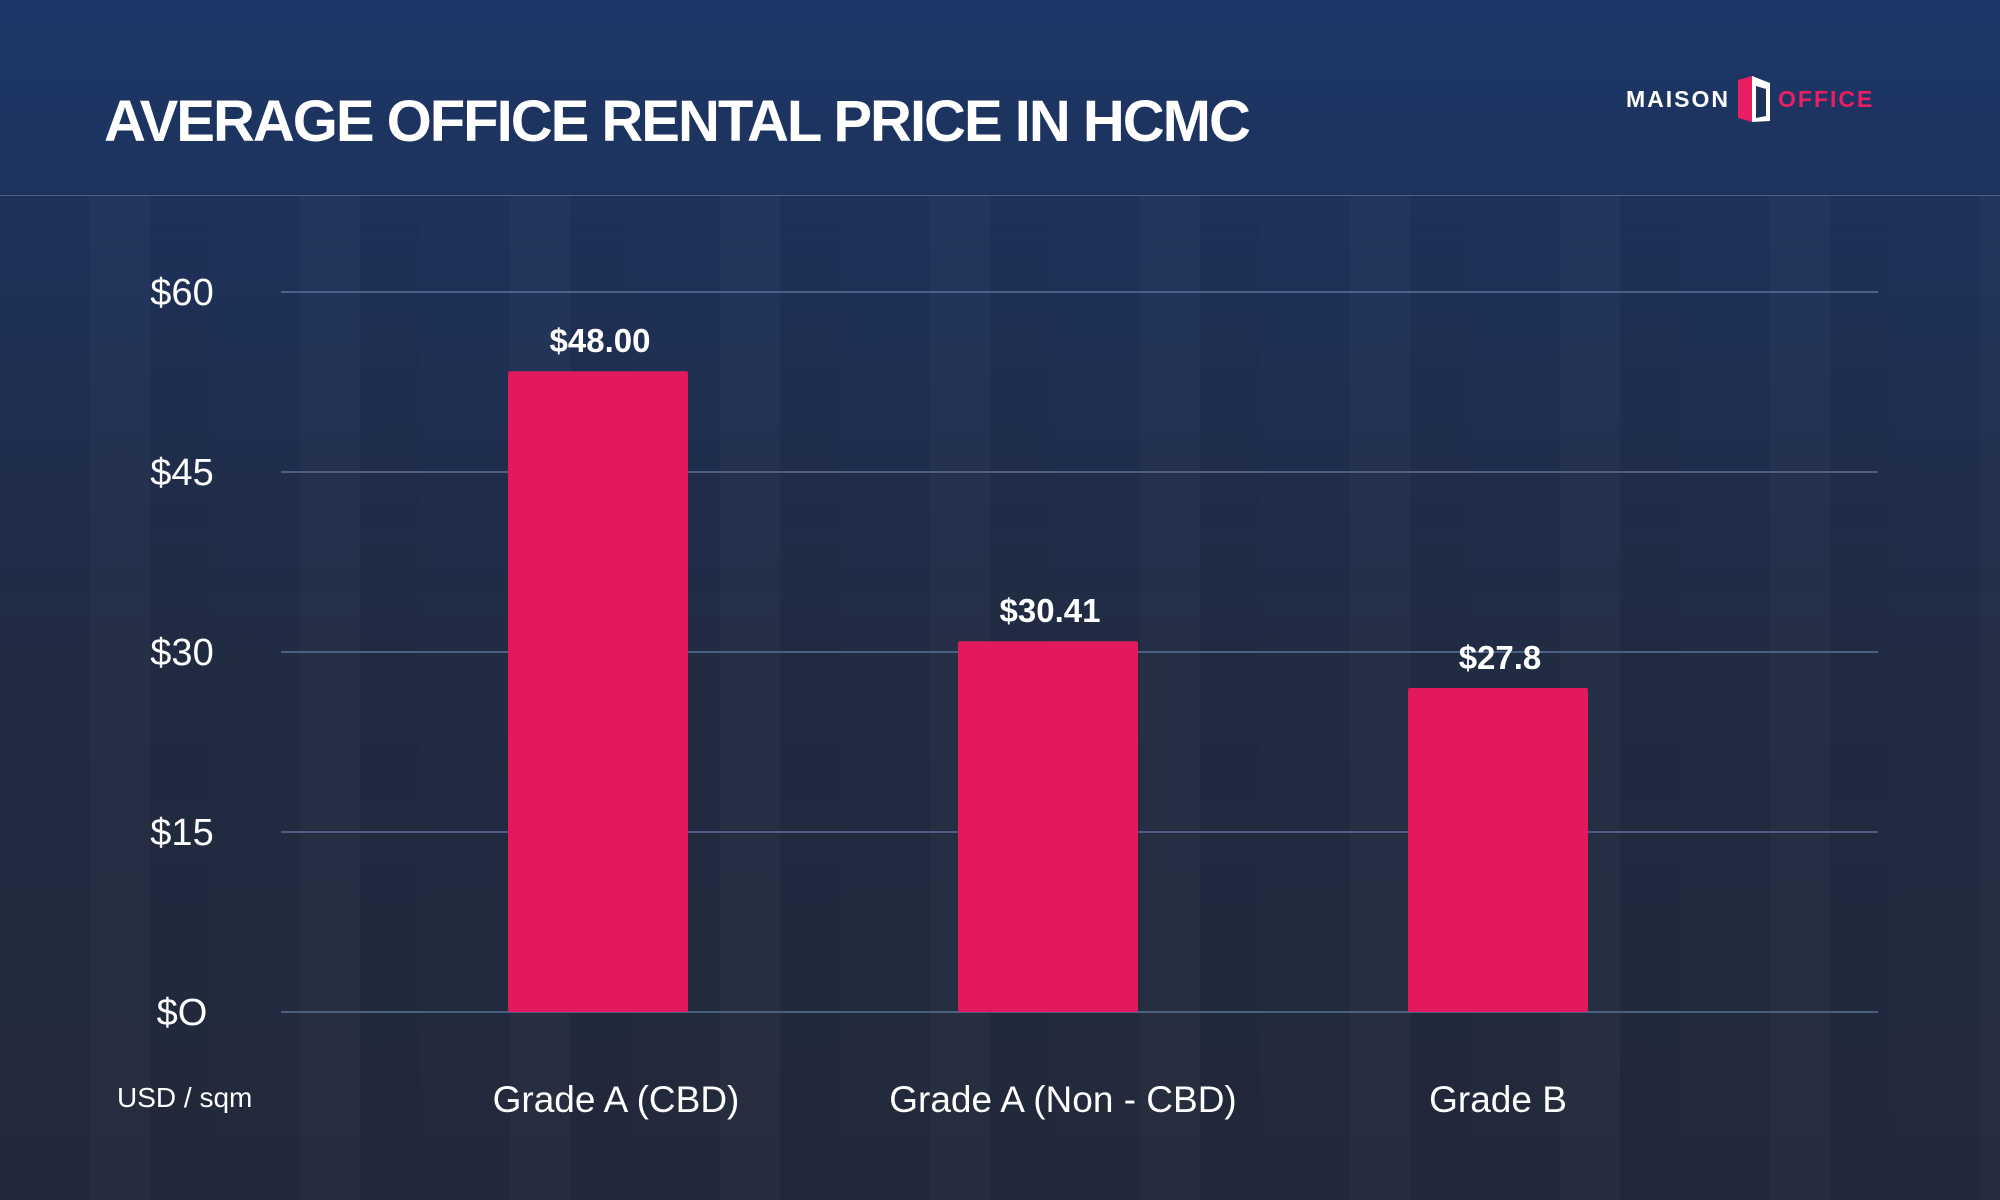 The width and height of the screenshot is (2000, 1200). What do you see at coordinates (1500, 657) in the screenshot?
I see `data-label: $27.8` at bounding box center [1500, 657].